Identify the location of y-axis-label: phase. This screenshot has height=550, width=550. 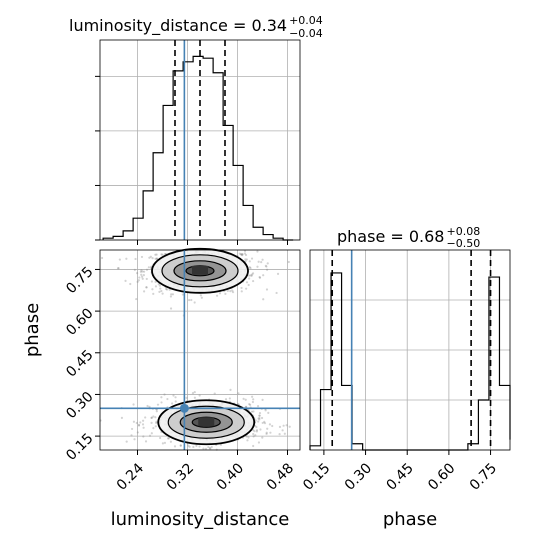
(32, 330).